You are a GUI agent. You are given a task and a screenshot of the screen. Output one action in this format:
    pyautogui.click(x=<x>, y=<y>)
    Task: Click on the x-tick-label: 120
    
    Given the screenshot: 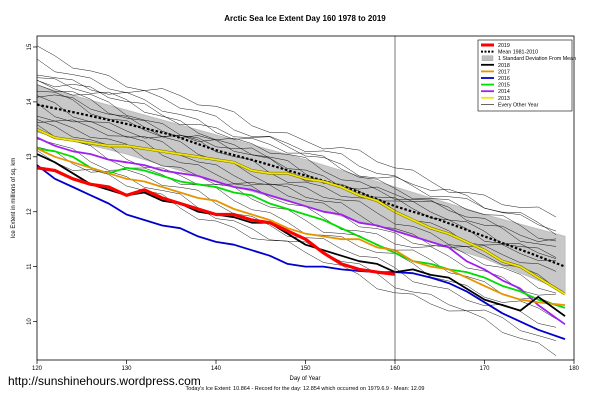 What is the action you would take?
    pyautogui.click(x=37, y=369)
    